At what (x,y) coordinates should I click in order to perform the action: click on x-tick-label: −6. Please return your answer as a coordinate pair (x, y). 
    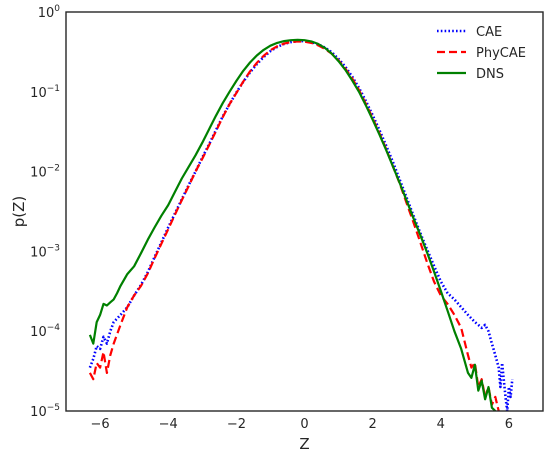
    Looking at the image, I should click on (100, 424).